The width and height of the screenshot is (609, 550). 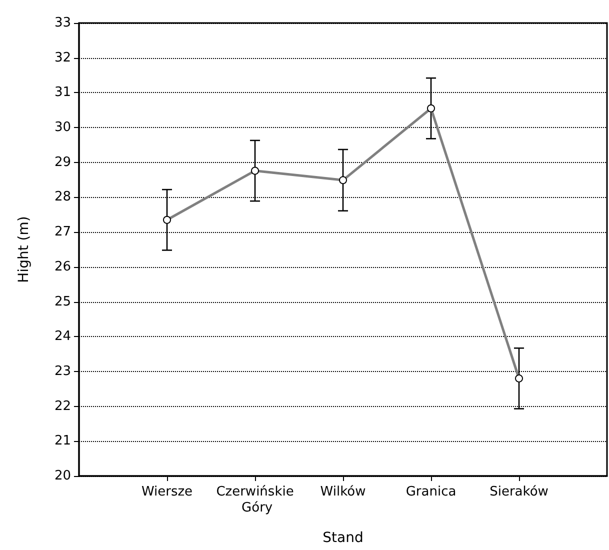 What do you see at coordinates (62, 406) in the screenshot?
I see `y-tick-label: 22` at bounding box center [62, 406].